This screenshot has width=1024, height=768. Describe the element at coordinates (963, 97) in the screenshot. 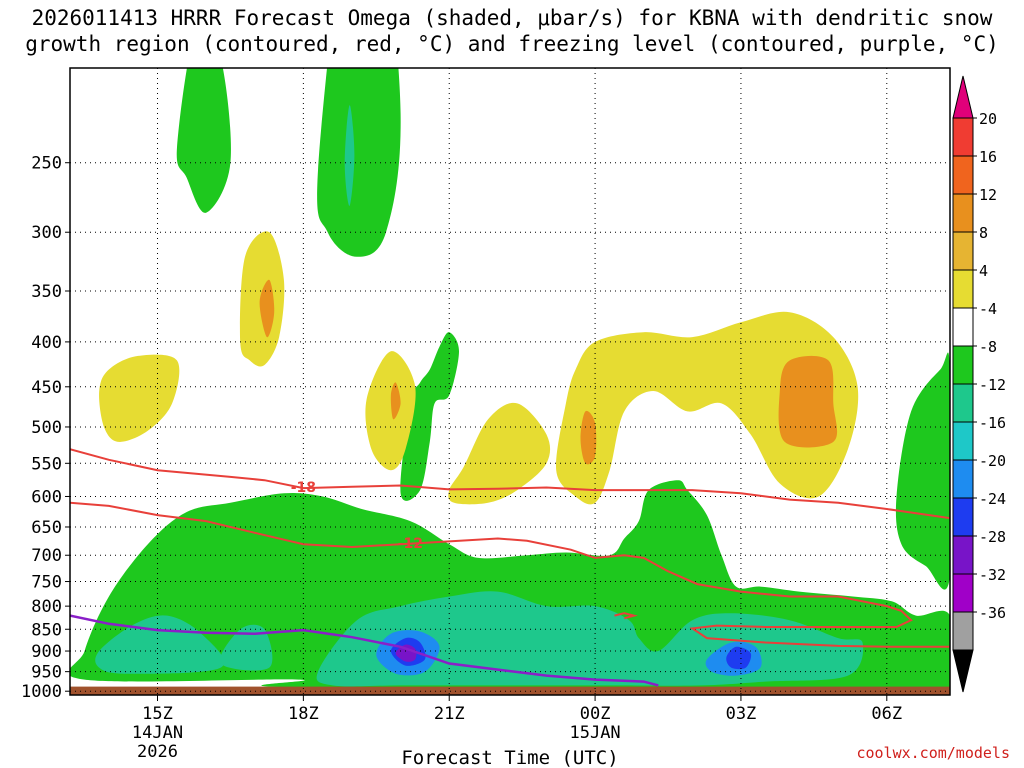

I see `colorbar-top-triangle` at that location.